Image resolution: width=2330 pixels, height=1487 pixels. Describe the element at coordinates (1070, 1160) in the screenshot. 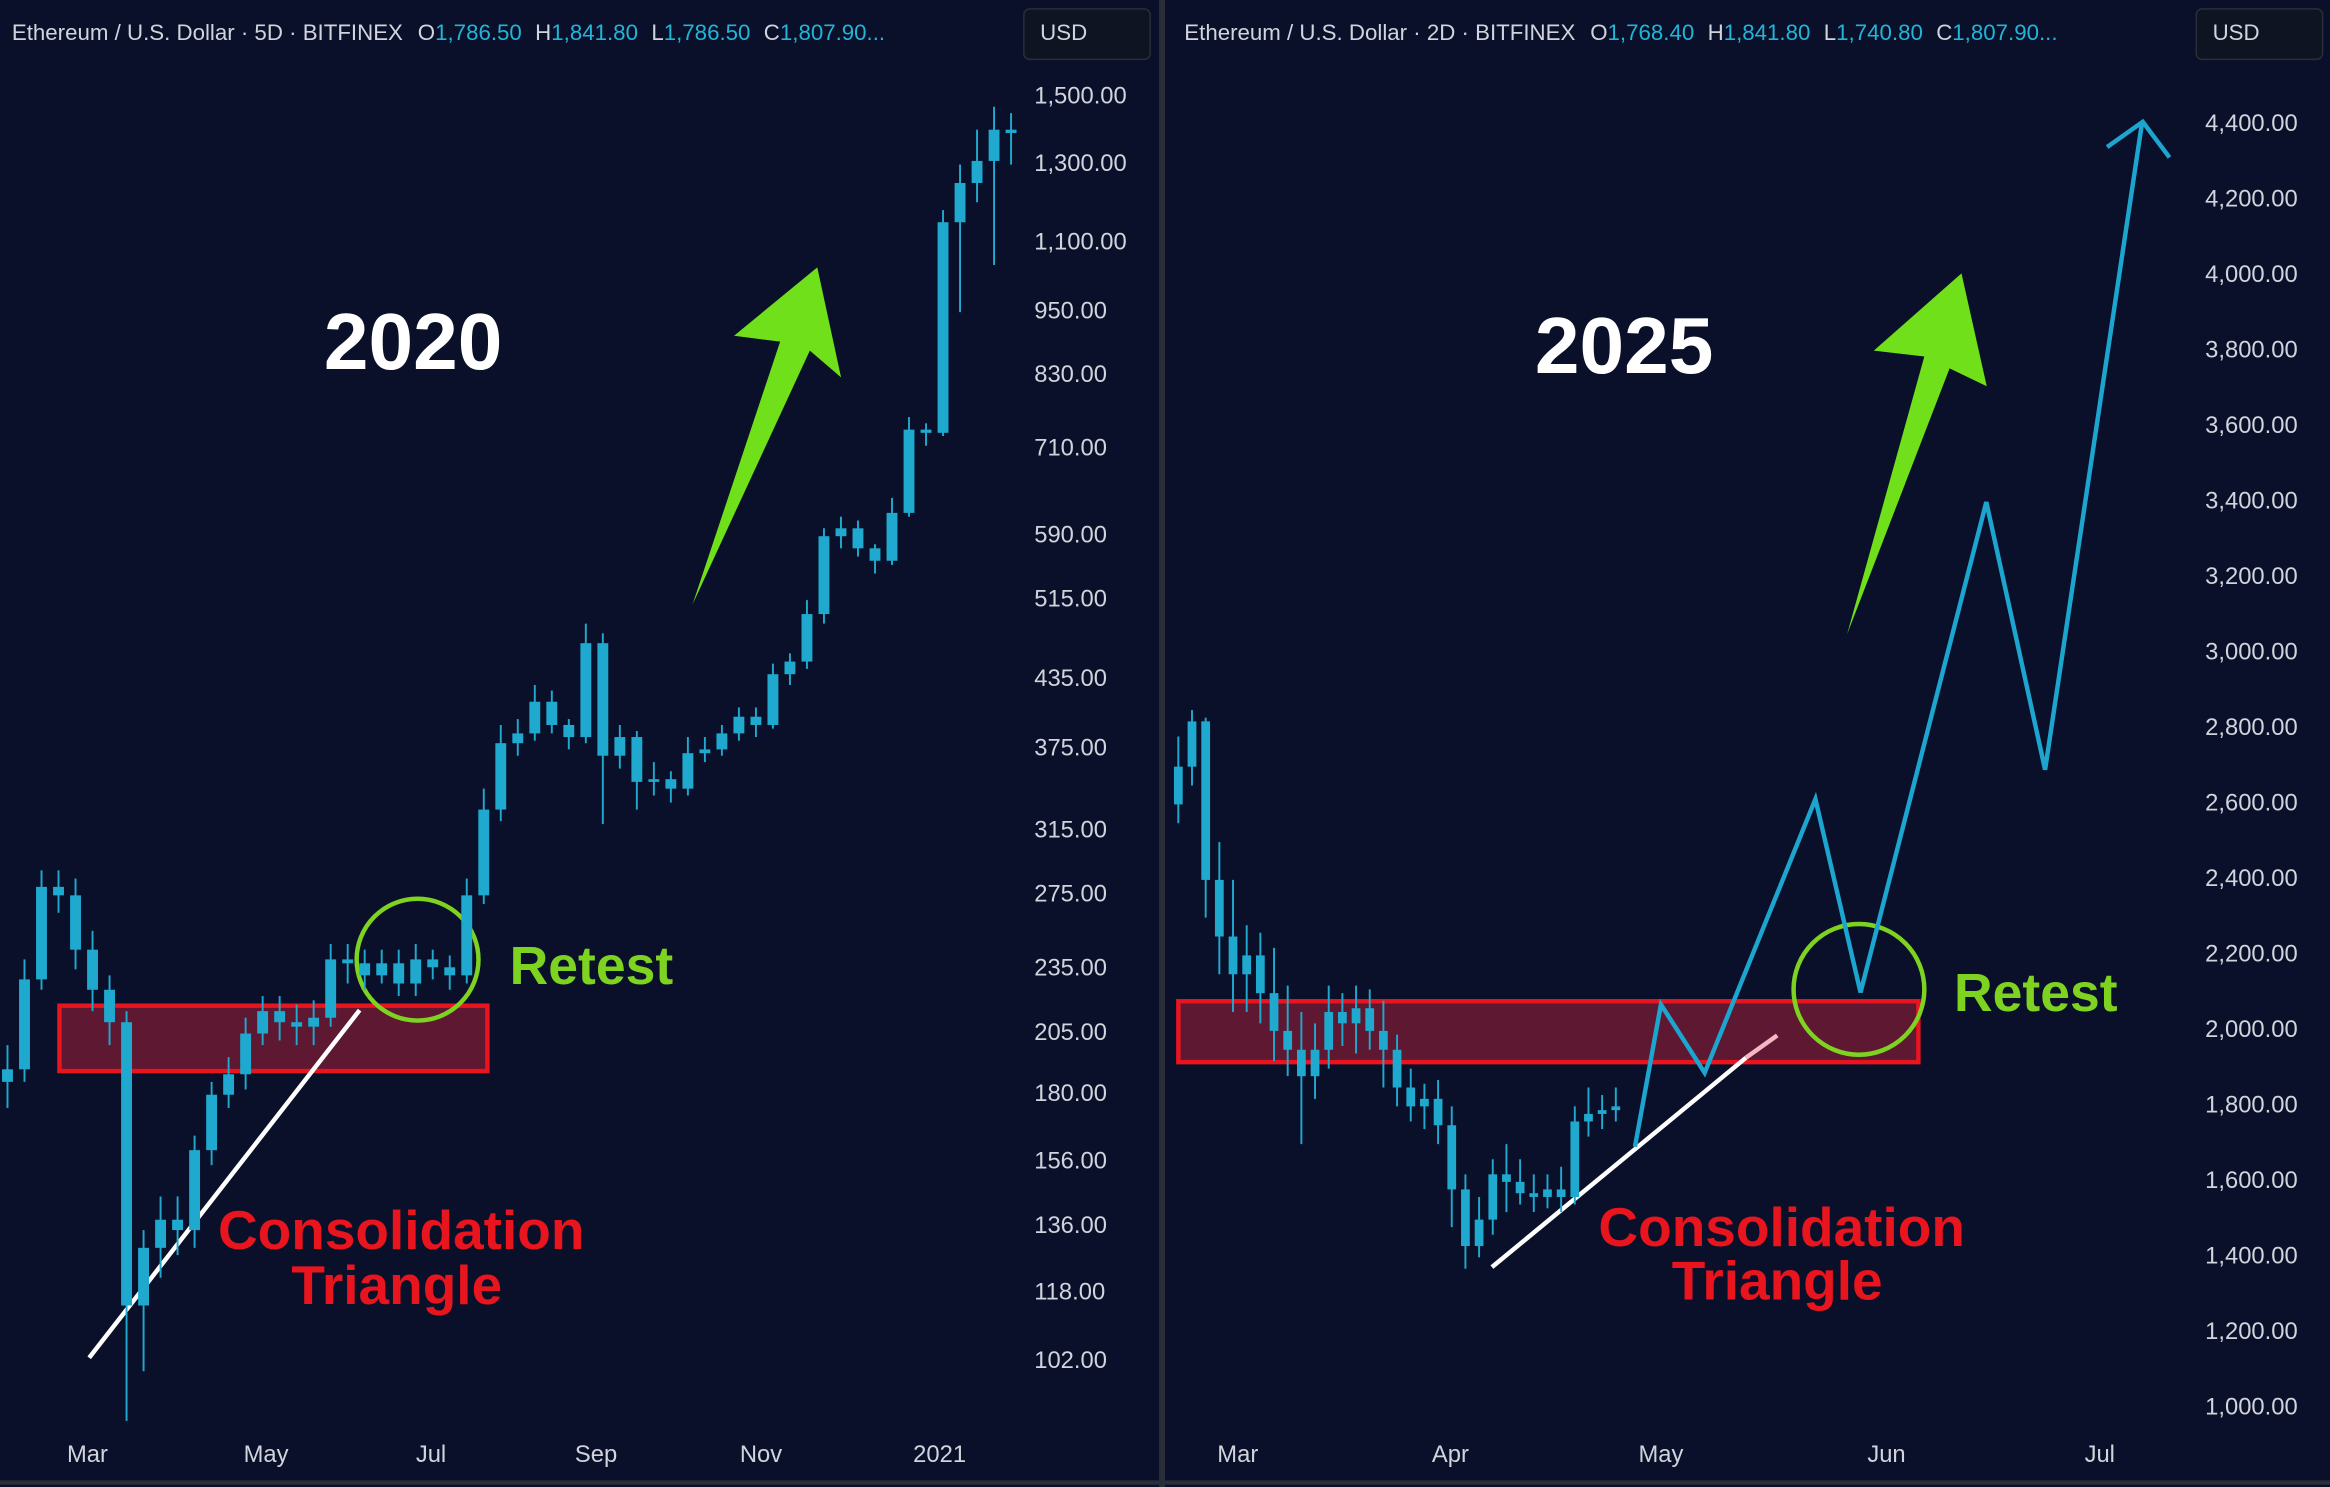

I see `y-tick-label: 156.00` at that location.